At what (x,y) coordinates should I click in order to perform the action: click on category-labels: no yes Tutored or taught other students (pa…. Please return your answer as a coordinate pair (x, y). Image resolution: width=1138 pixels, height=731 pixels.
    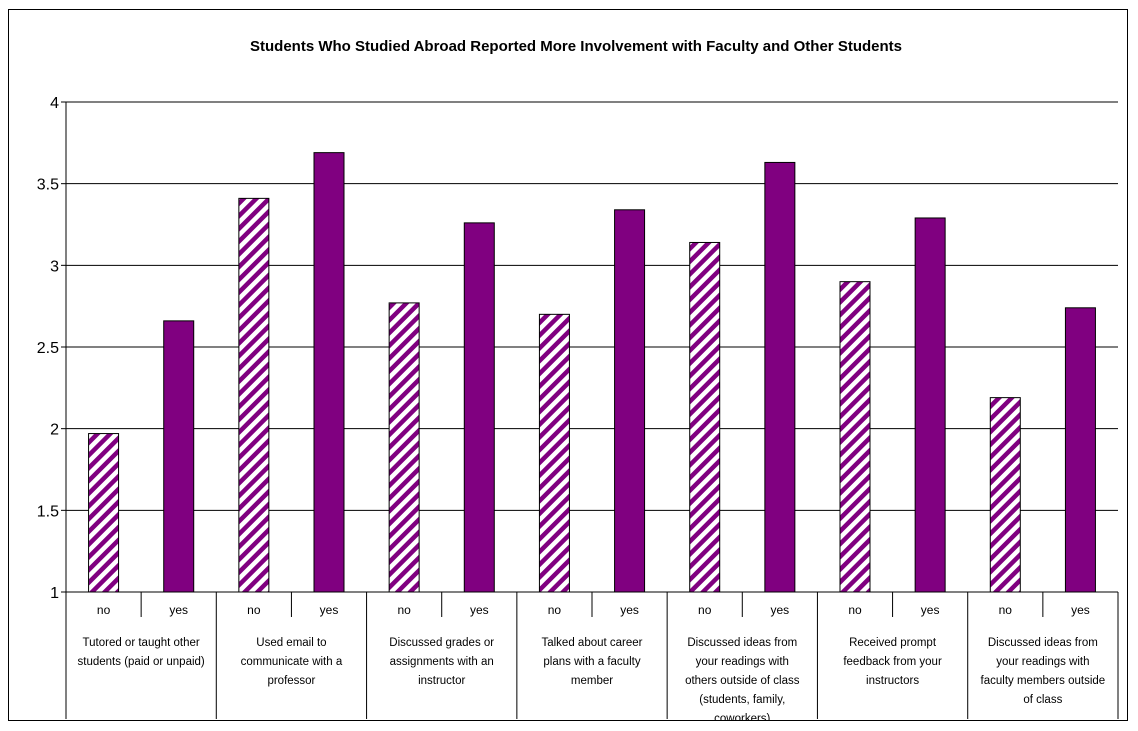
    Looking at the image, I should click on (592, 661).